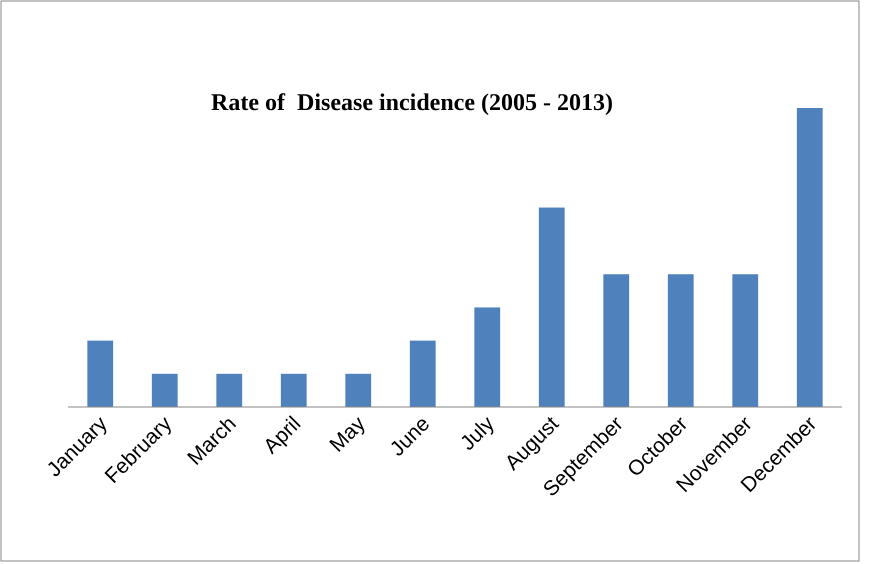 This screenshot has height=564, width=870. What do you see at coordinates (412, 103) in the screenshot?
I see `chart-title: Rate of Disease incidence (2005 - 2013)` at bounding box center [412, 103].